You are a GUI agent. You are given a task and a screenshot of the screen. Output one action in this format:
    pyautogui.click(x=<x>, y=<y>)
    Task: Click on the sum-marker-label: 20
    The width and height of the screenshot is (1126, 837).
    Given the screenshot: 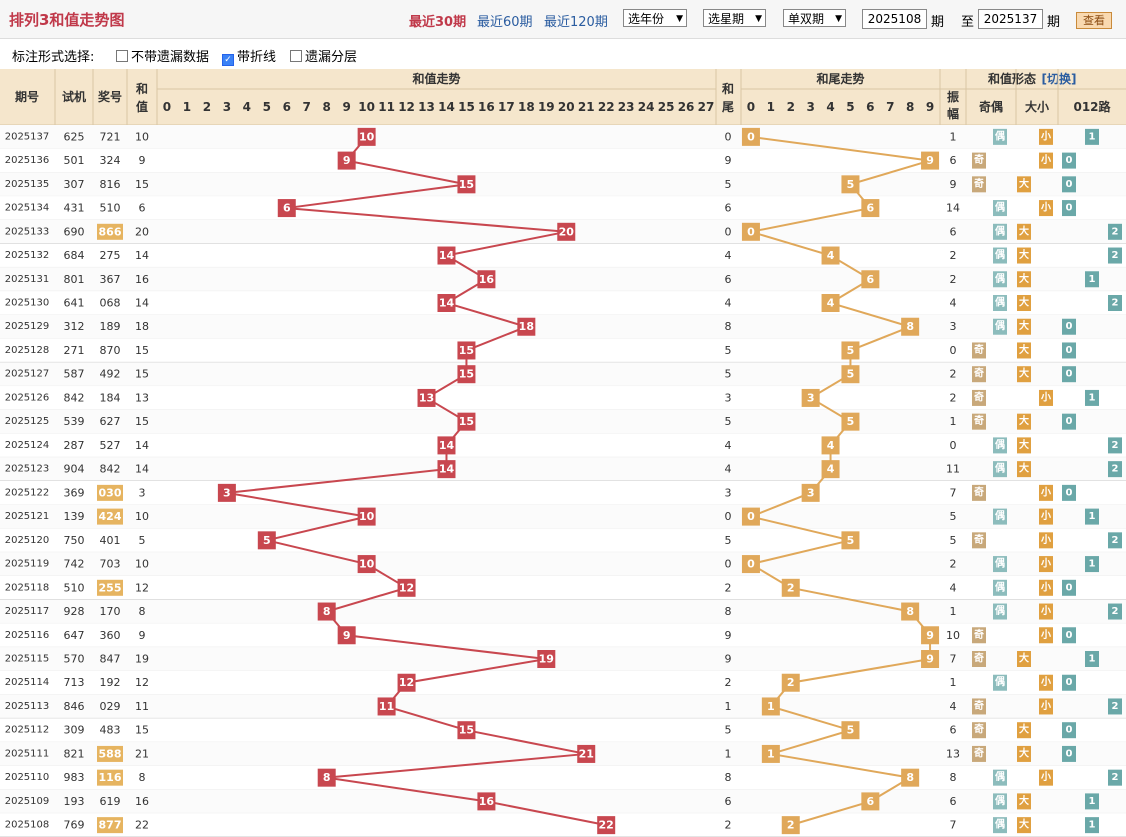 What is the action you would take?
    pyautogui.click(x=567, y=231)
    